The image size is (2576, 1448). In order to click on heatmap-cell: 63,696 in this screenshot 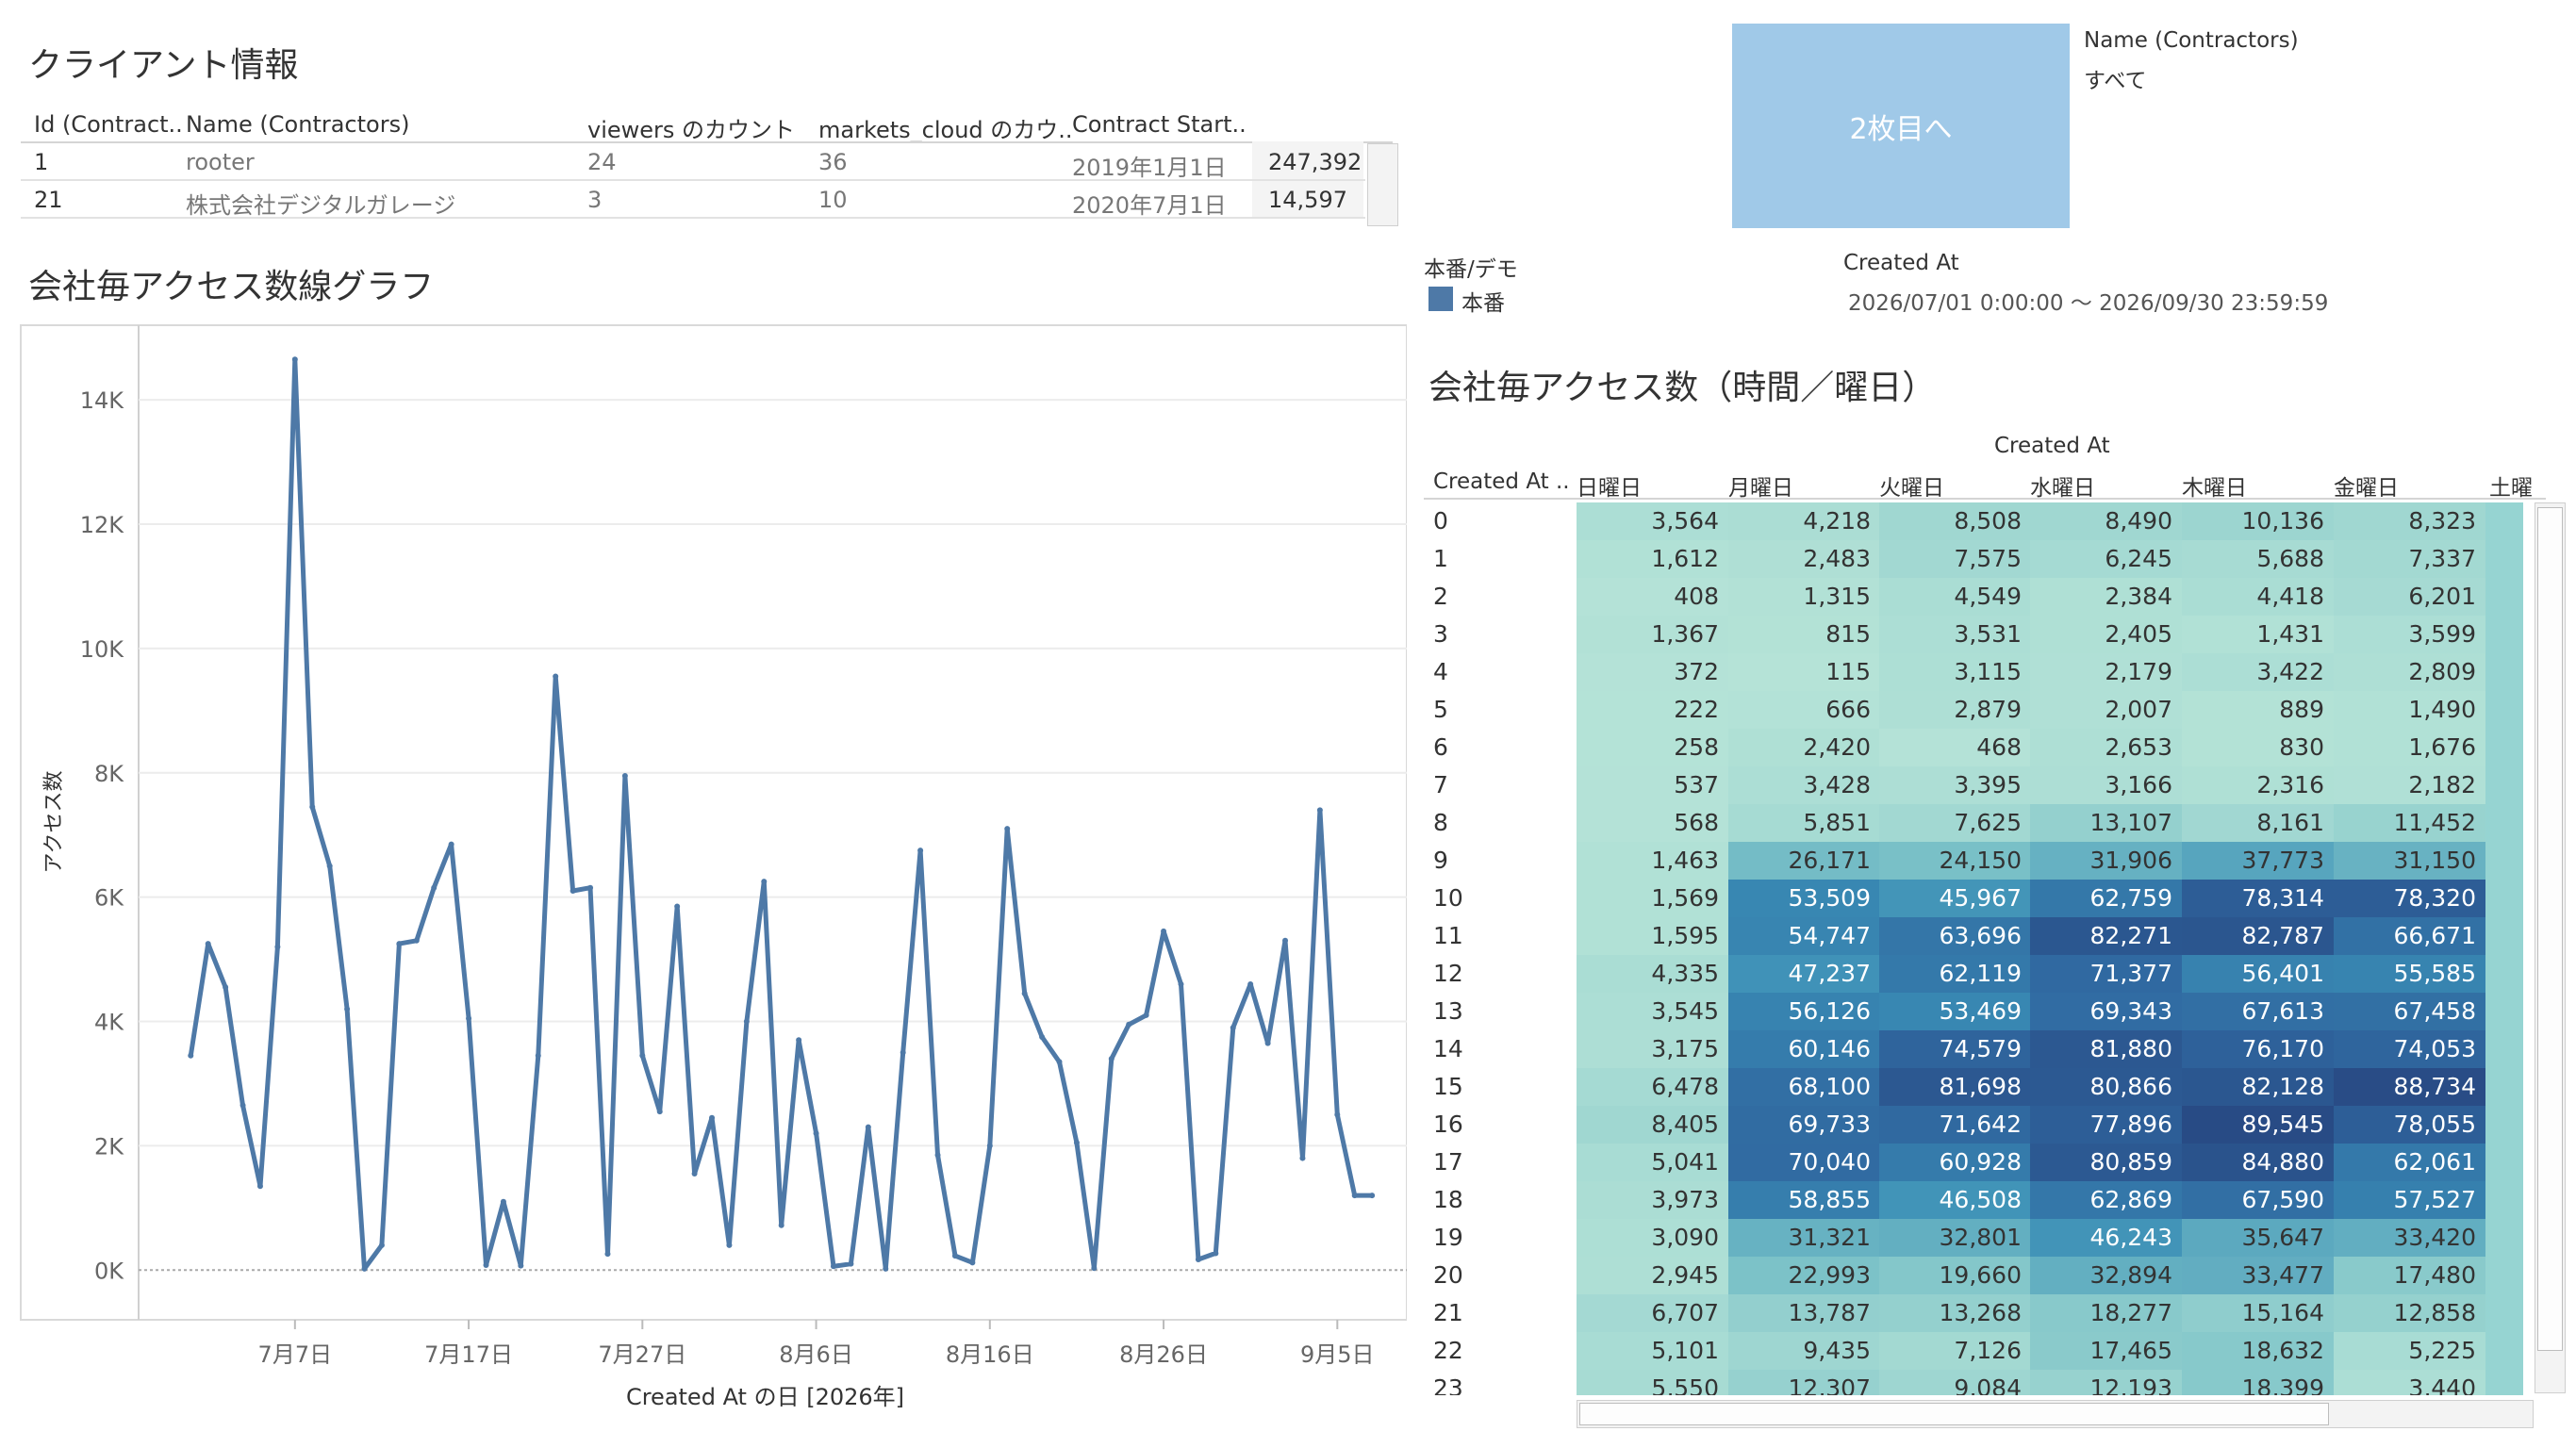, I will do `click(1955, 936)`.